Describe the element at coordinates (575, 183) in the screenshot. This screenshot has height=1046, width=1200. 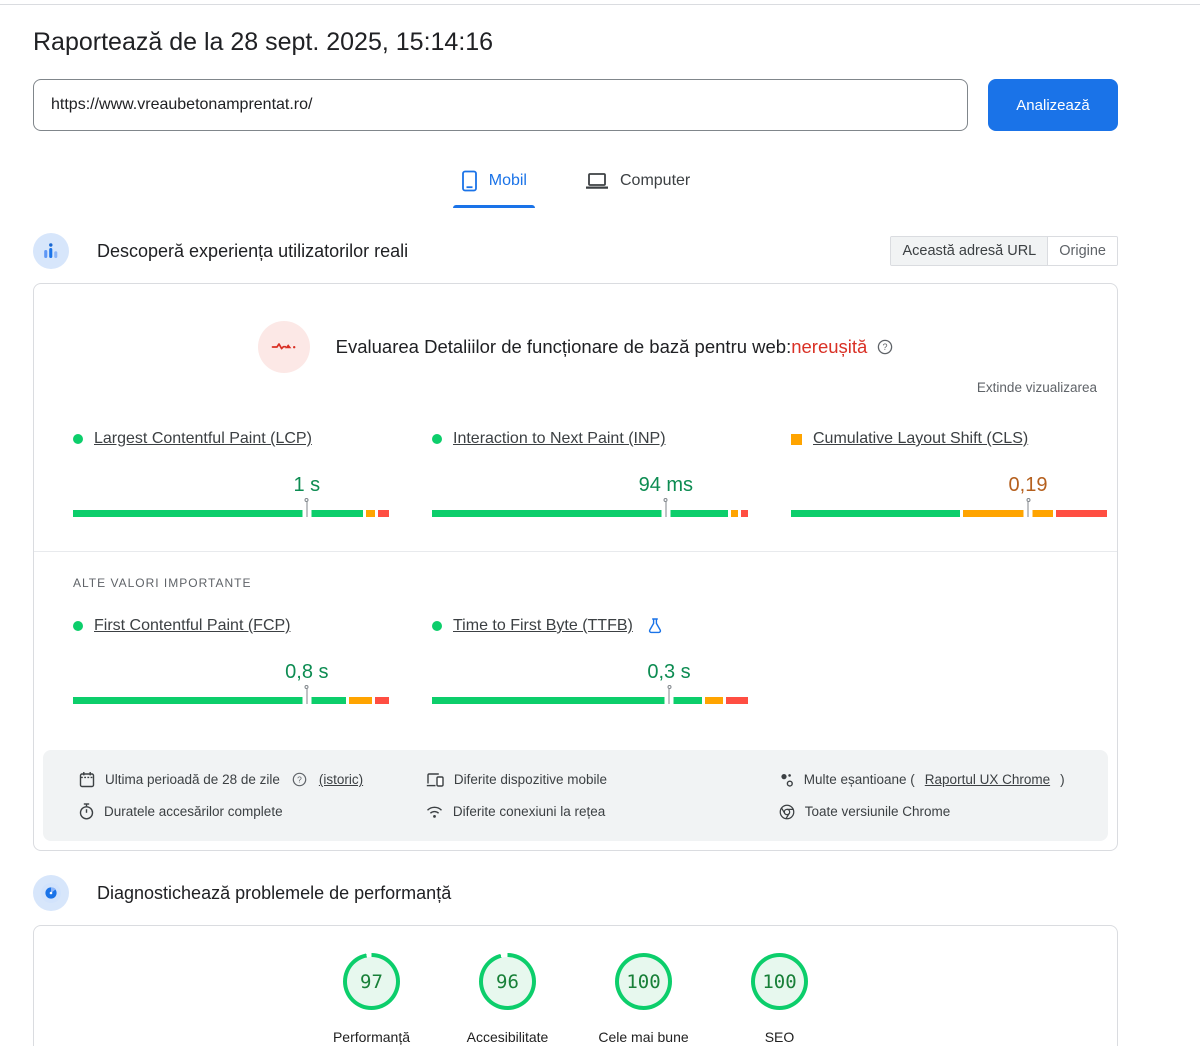
I see `device-tabs: Mobil Computer` at that location.